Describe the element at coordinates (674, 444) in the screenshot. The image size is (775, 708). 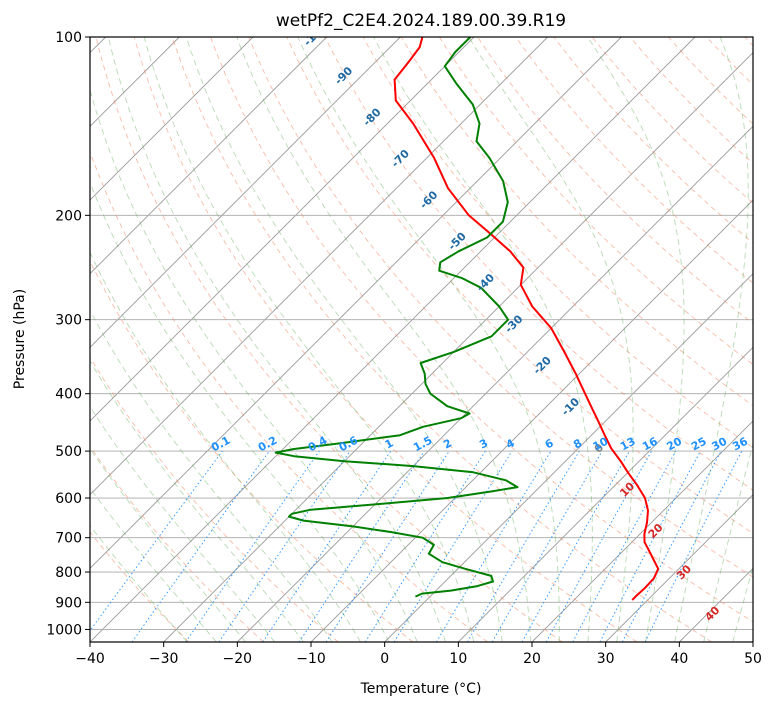
I see `mixing-ratio-label: 20` at that location.